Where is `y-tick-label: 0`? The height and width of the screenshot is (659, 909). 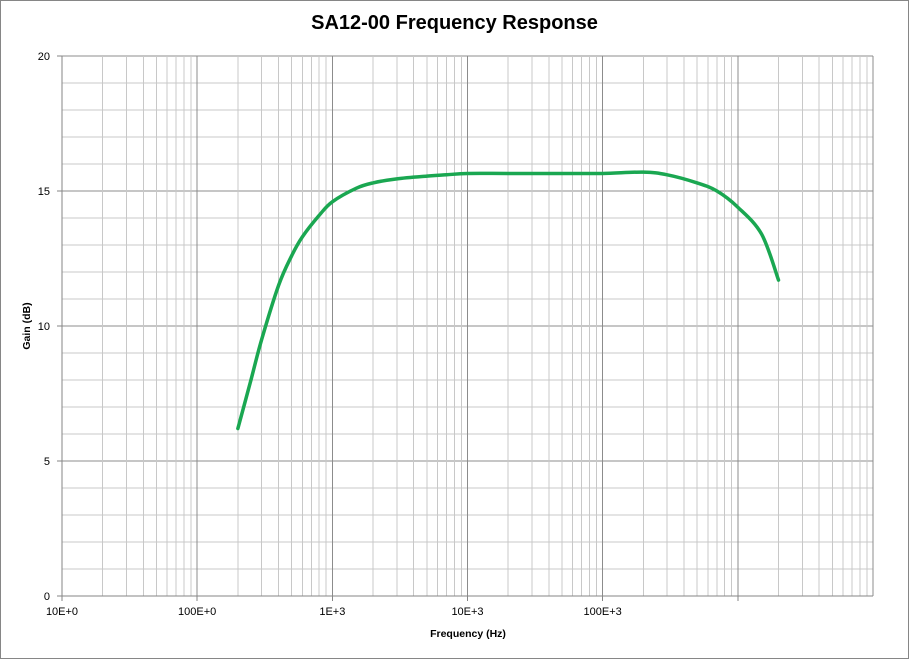 y-tick-label: 0 is located at coordinates (47, 597).